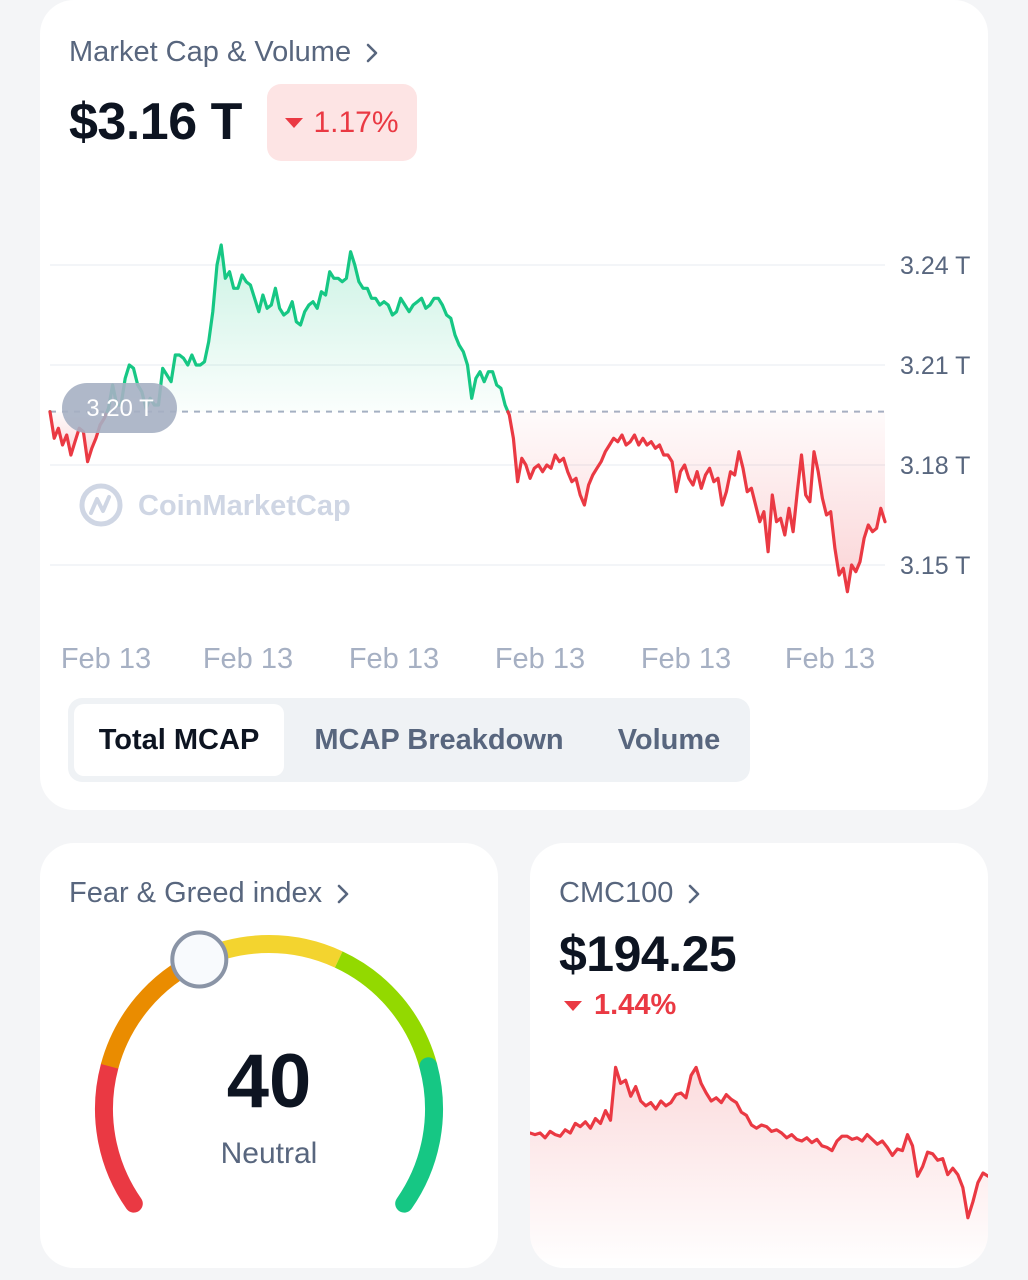  Describe the element at coordinates (696, 502) in the screenshot. I see `series-line-down` at that location.